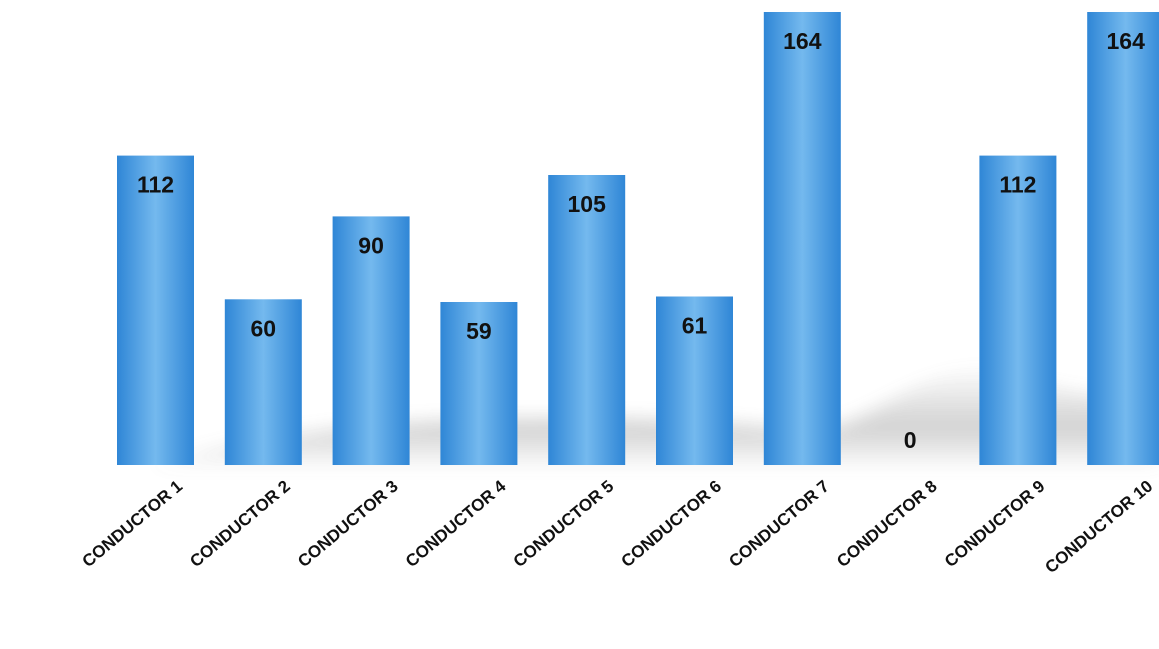 This screenshot has height=649, width=1159. I want to click on x-tick-label-2: CONDUCTOR 2, so click(239, 524).